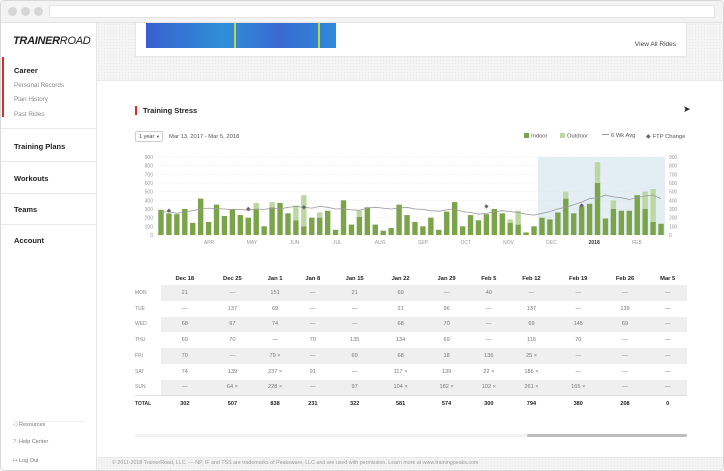 This screenshot has width=724, height=471. What do you see at coordinates (232, 403) in the screenshot?
I see `table-cell: 507` at bounding box center [232, 403].